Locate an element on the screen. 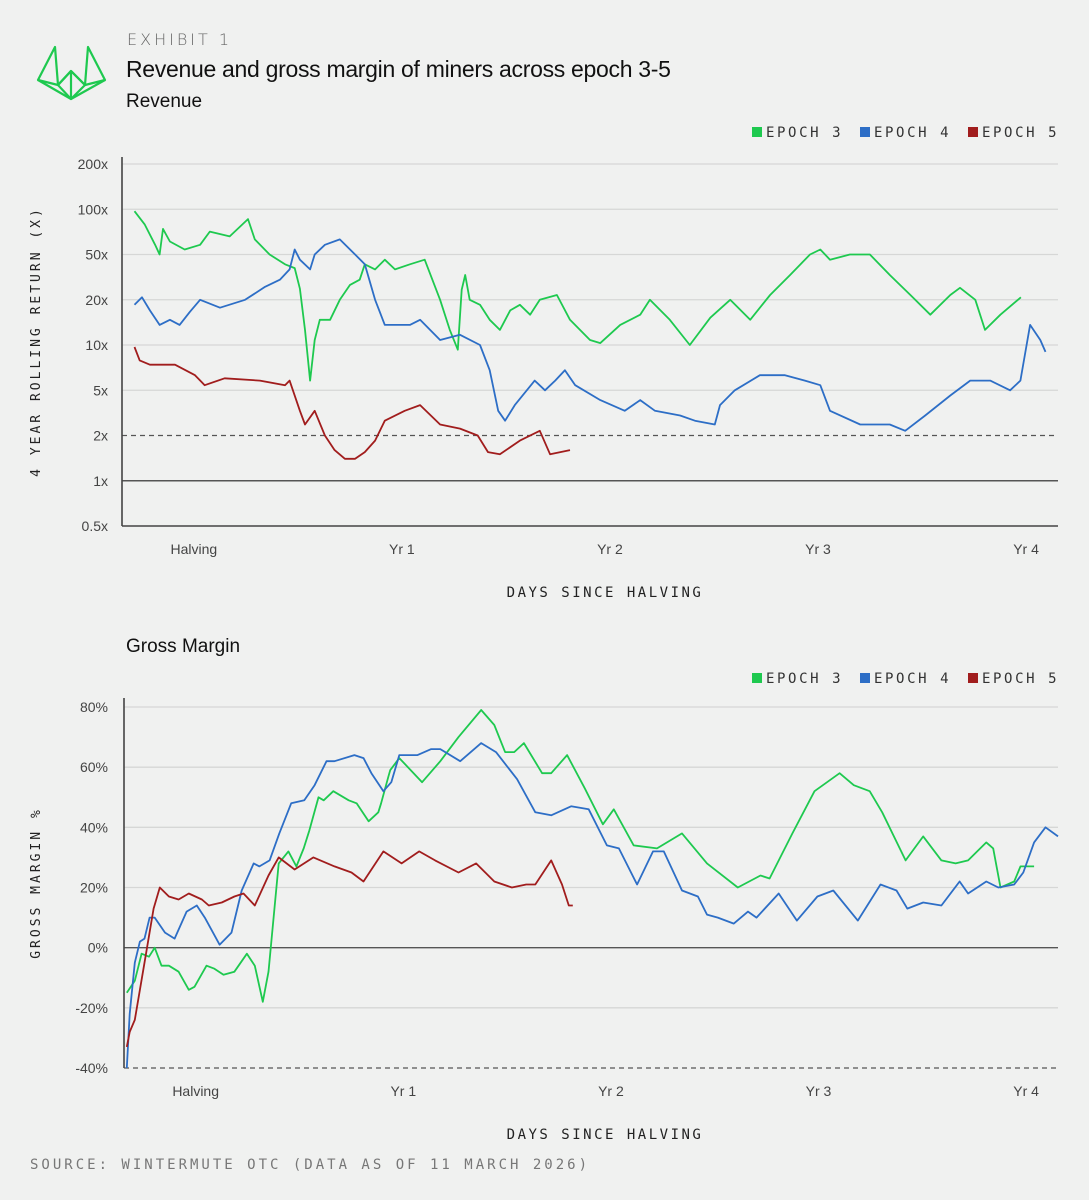 The image size is (1089, 1200). y-tick-label: 0% is located at coordinates (98, 948).